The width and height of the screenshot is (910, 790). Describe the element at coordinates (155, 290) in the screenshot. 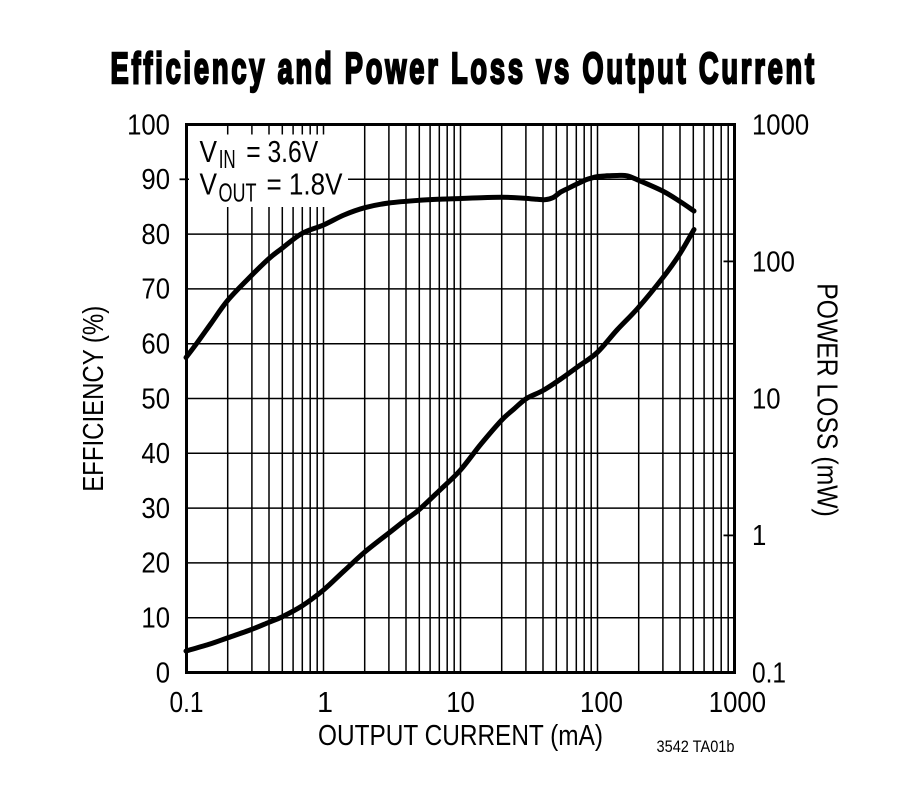

I see `svg-text: 70` at that location.